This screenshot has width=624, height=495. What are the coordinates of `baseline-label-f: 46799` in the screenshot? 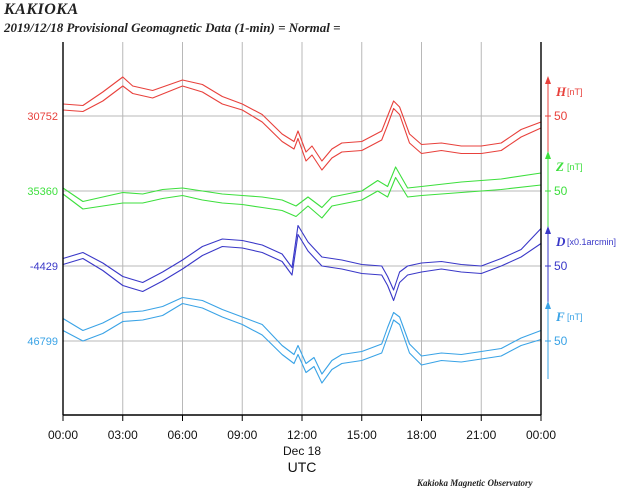 It's located at (42, 342).